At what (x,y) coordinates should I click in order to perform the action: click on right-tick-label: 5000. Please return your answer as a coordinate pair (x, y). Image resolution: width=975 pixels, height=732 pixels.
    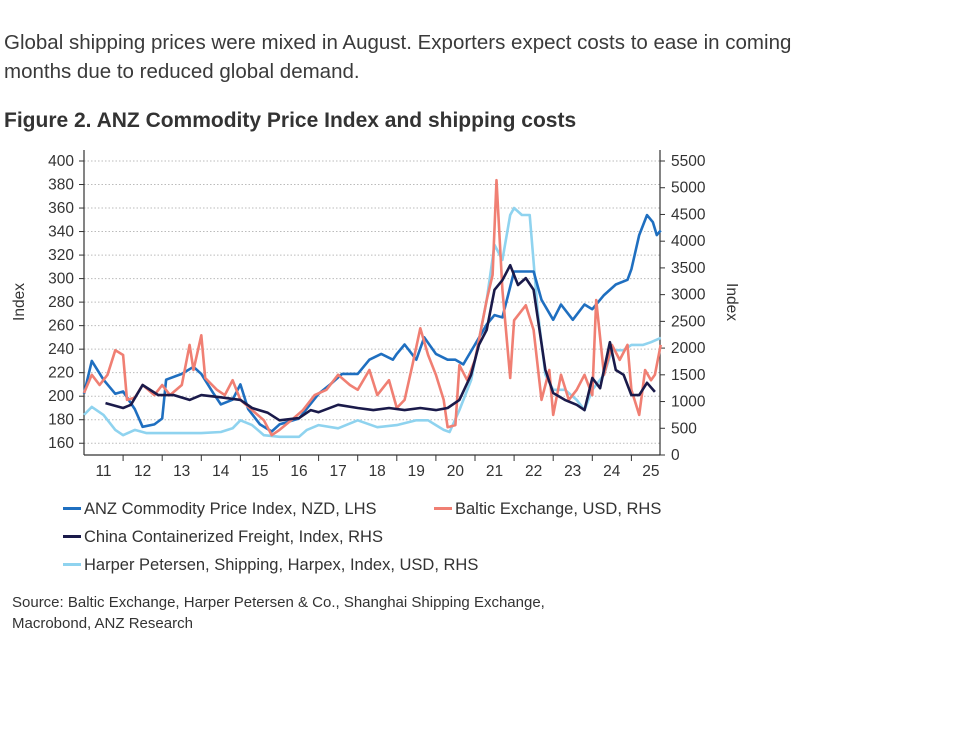
    Looking at the image, I should click on (688, 188).